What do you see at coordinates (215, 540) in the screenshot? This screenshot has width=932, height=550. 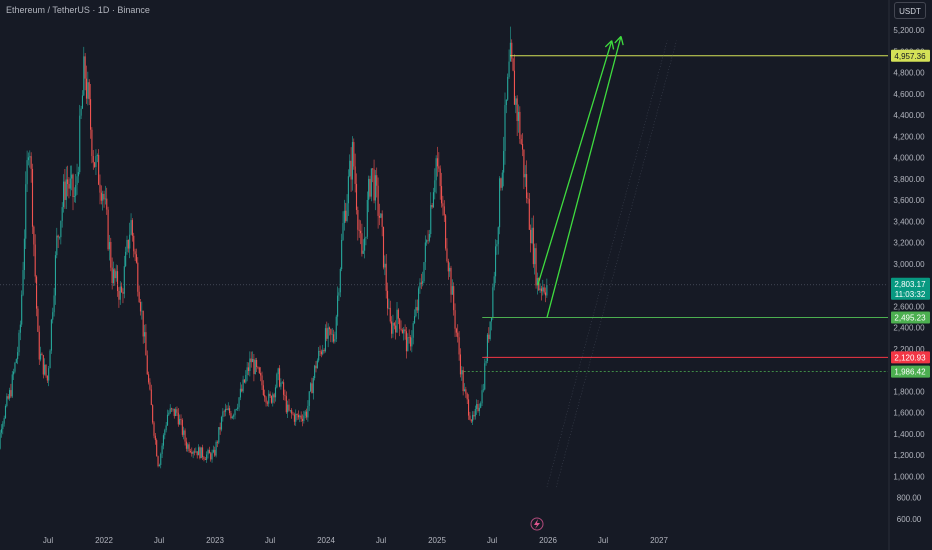 I see `x-tick-label: 2023` at bounding box center [215, 540].